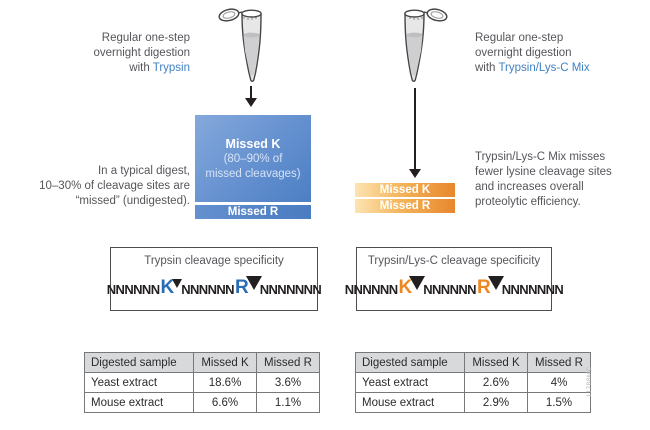  I want to click on missed-k-bar-label: Missed K, so click(405, 190).